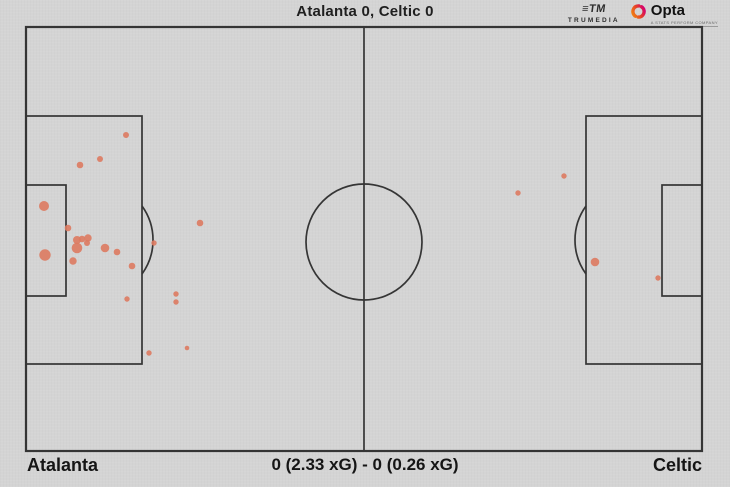 This screenshot has height=487, width=730. What do you see at coordinates (682, 240) in the screenshot?
I see `six-yard-box-right` at bounding box center [682, 240].